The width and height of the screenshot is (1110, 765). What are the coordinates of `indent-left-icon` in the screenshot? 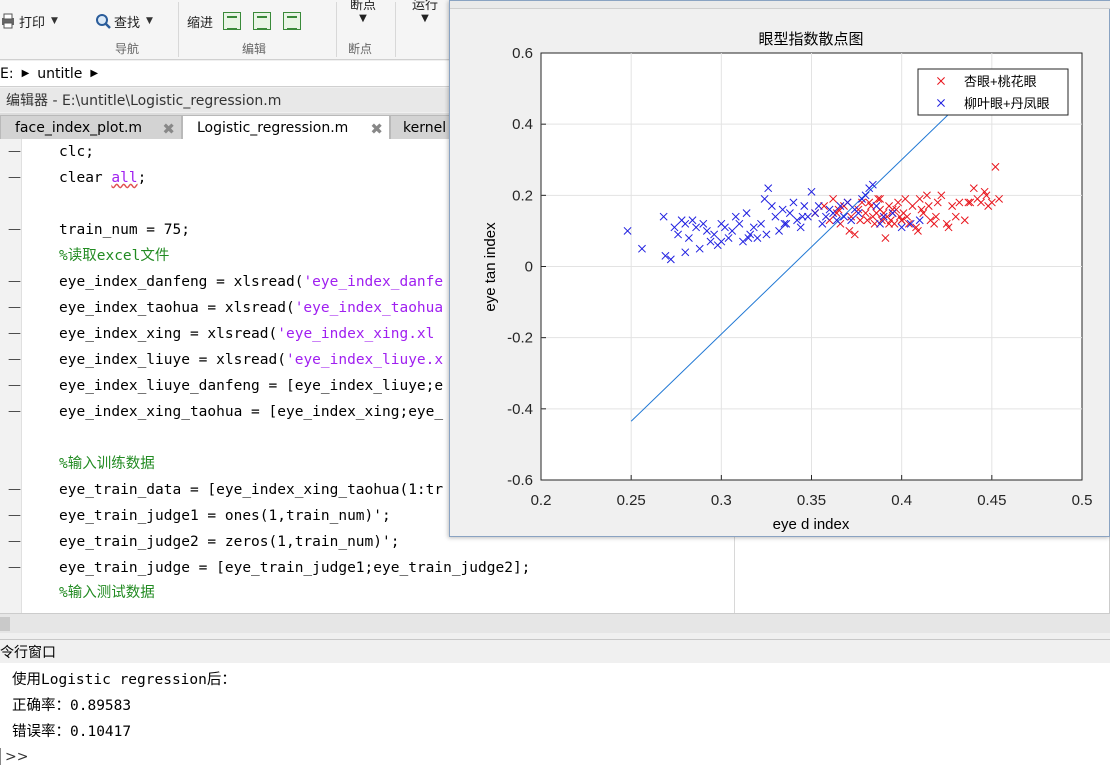 It's located at (292, 21).